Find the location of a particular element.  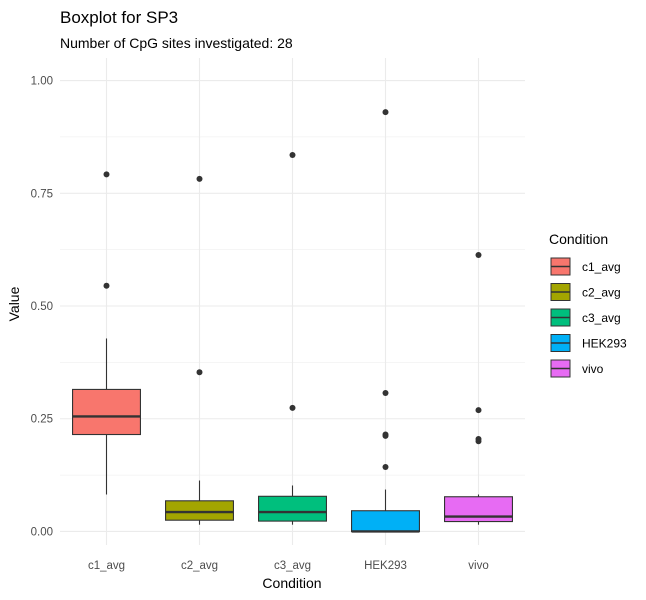

boxplot-c1_avg is located at coordinates (106, 333).